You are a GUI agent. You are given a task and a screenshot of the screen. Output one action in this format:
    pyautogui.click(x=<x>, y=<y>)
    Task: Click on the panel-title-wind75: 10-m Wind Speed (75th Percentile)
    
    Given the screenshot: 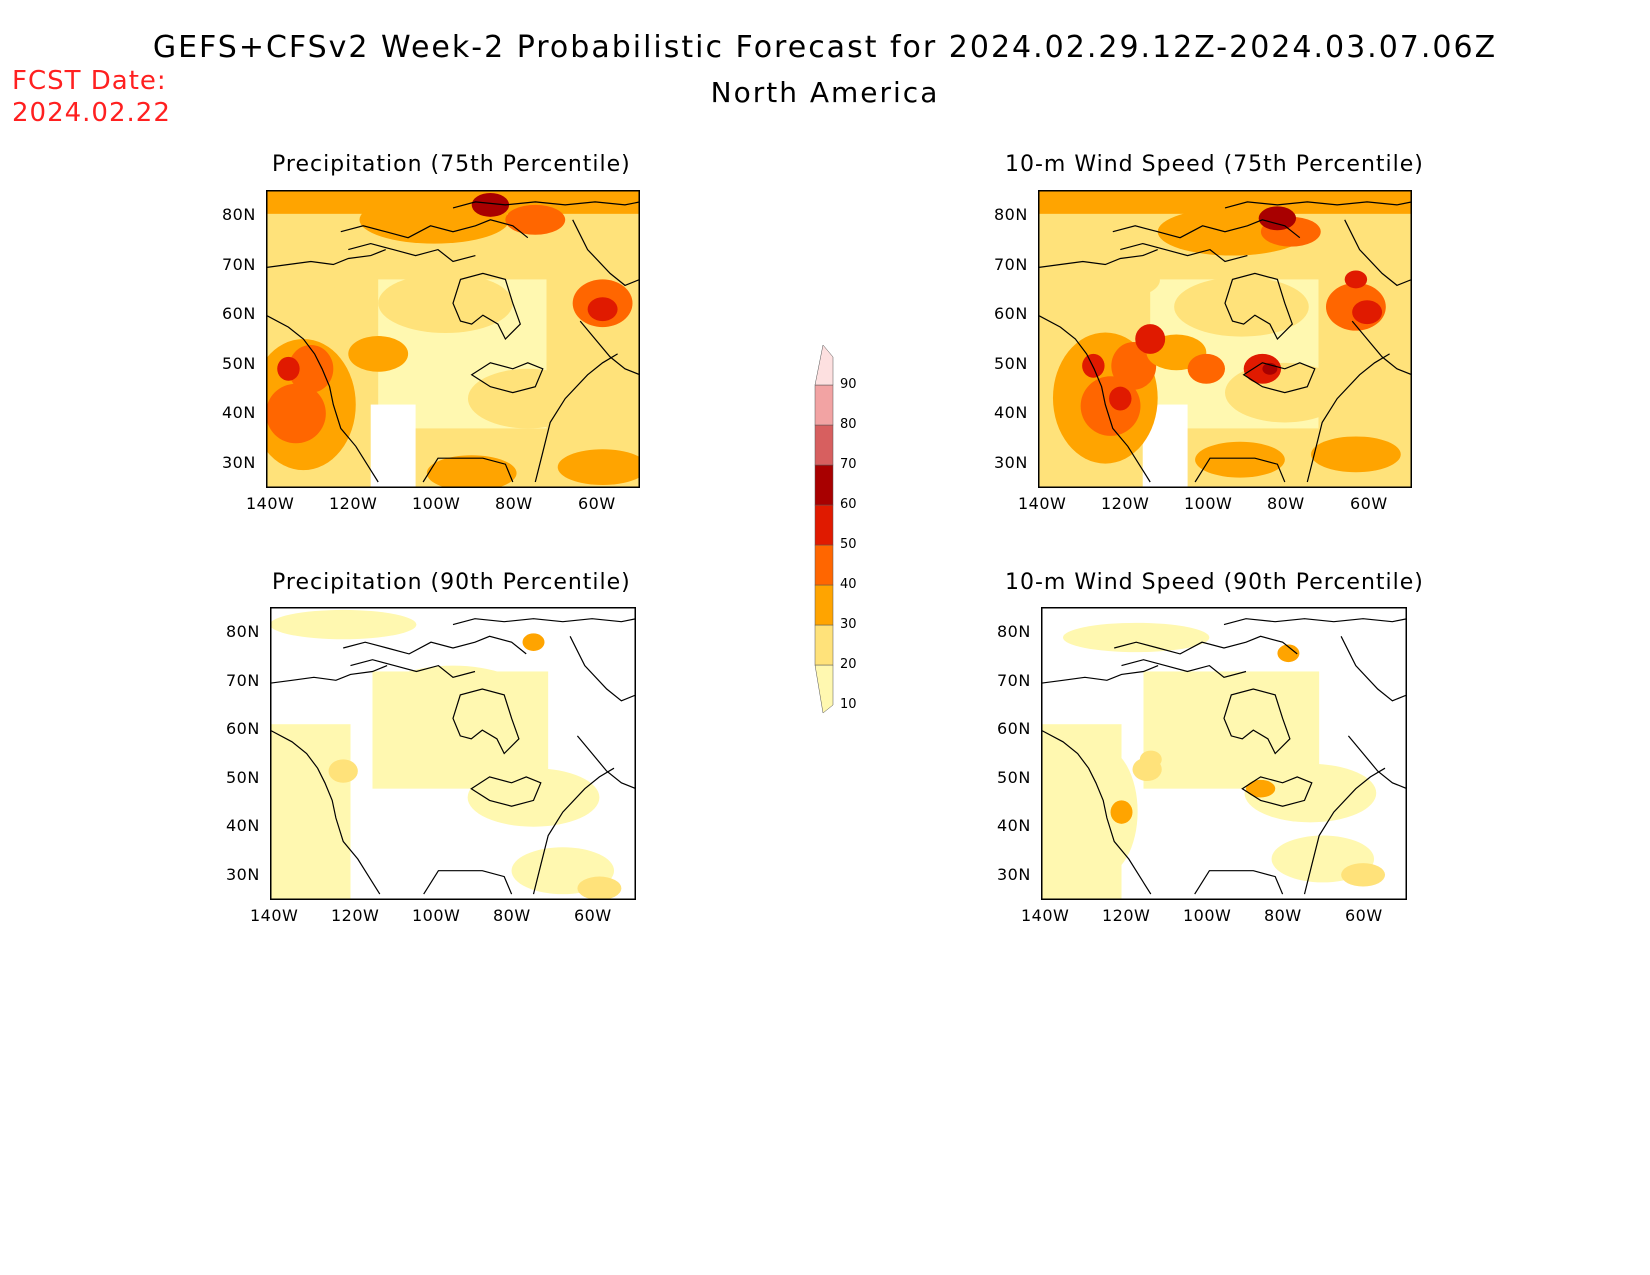 What is the action you would take?
    pyautogui.click(x=1214, y=164)
    